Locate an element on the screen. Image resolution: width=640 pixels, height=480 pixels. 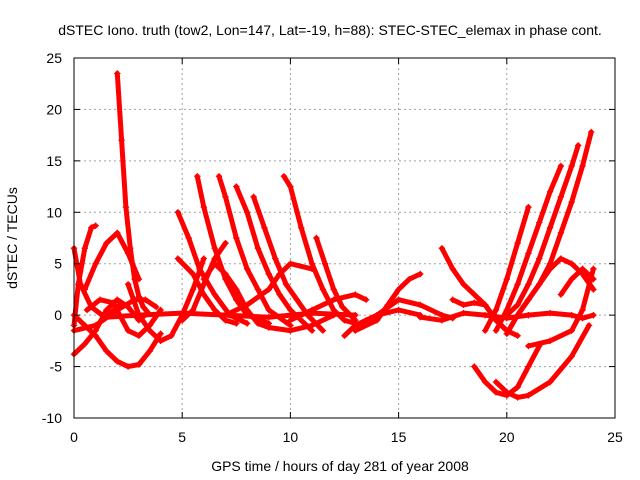
y-axis-label: dSTEC / TECUs is located at coordinates (12, 238).